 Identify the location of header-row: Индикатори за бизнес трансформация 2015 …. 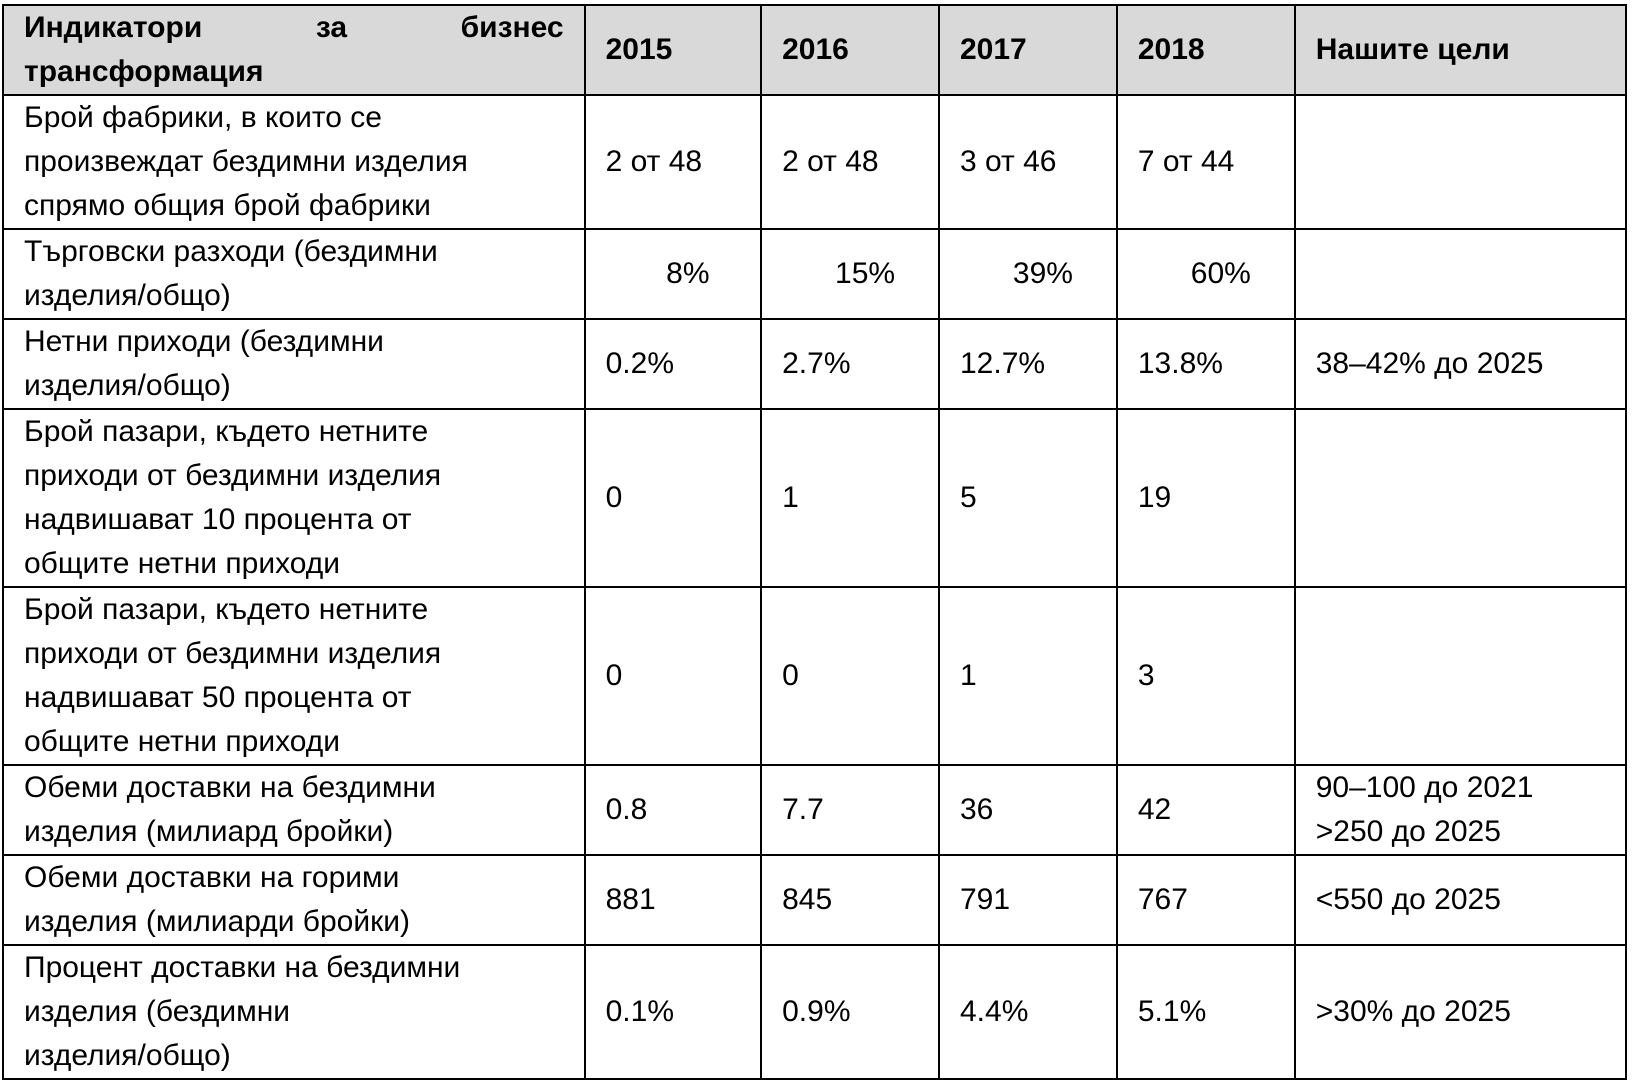
(815, 50).